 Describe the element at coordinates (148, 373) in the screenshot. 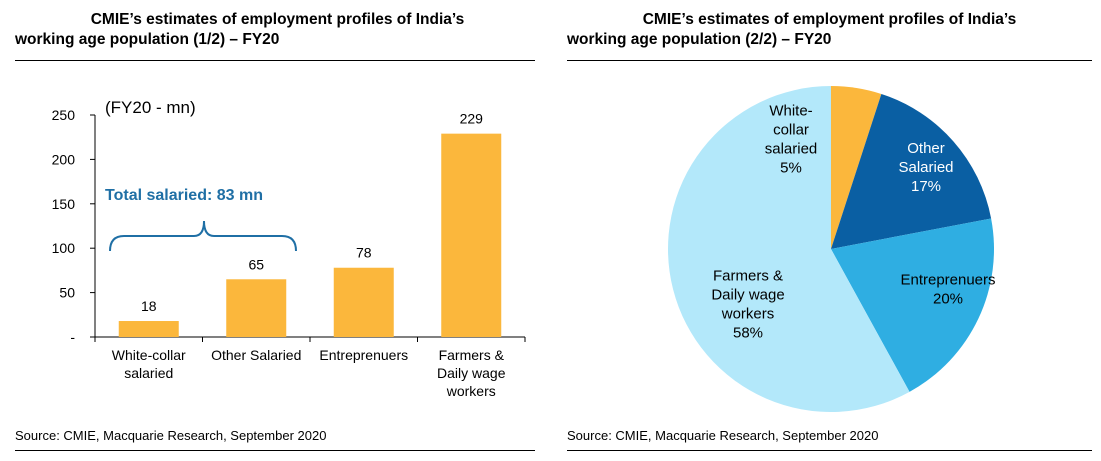

I see `bar-category-label: salaried` at that location.